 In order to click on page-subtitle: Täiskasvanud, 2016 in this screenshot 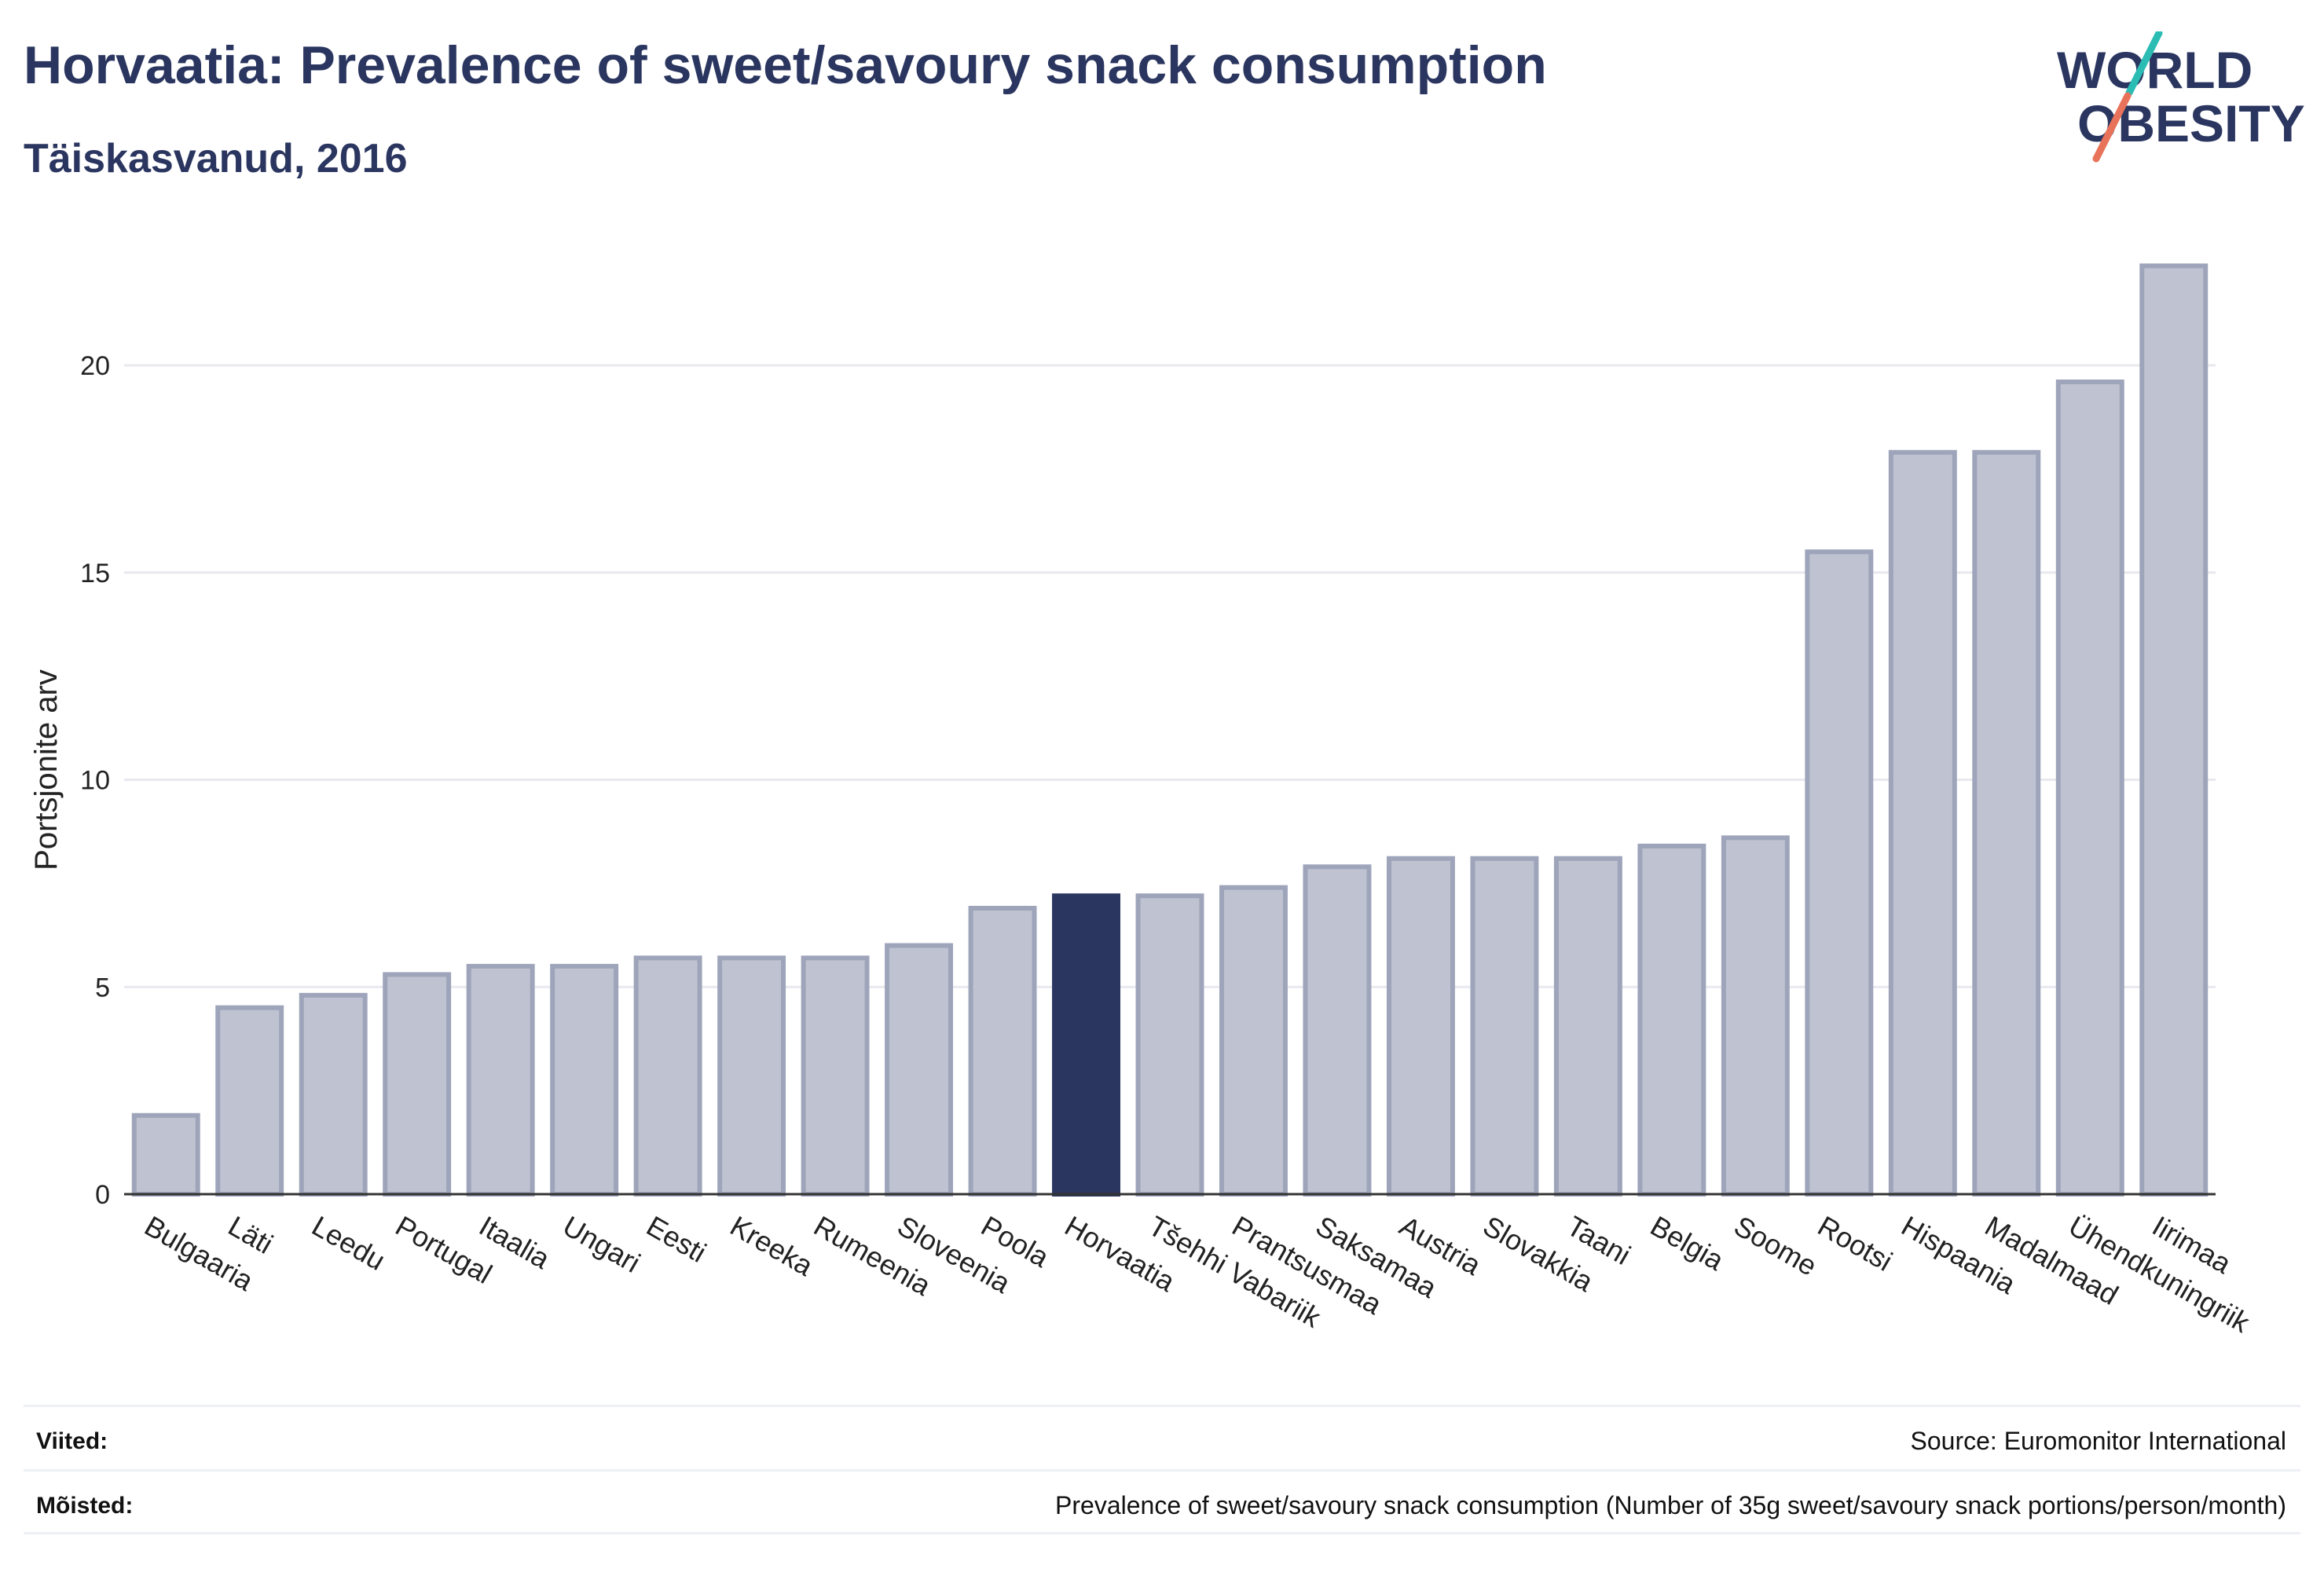, I will do `click(216, 158)`.